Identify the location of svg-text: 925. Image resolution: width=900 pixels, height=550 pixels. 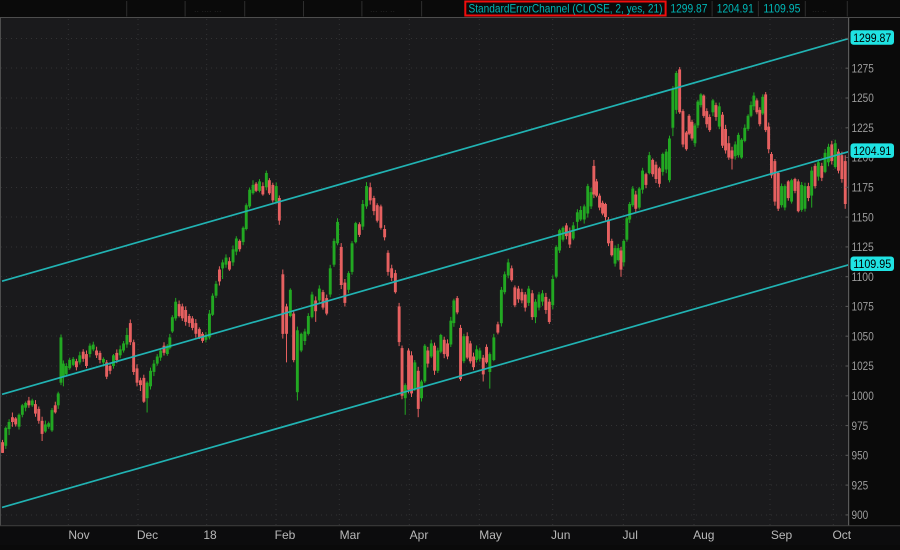
(860, 485).